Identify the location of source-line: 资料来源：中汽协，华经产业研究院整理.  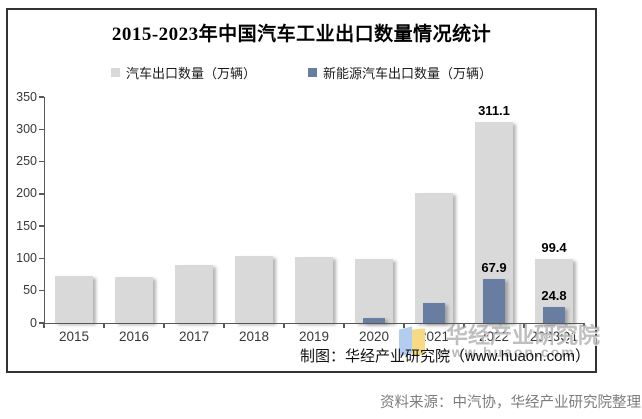
(510, 403).